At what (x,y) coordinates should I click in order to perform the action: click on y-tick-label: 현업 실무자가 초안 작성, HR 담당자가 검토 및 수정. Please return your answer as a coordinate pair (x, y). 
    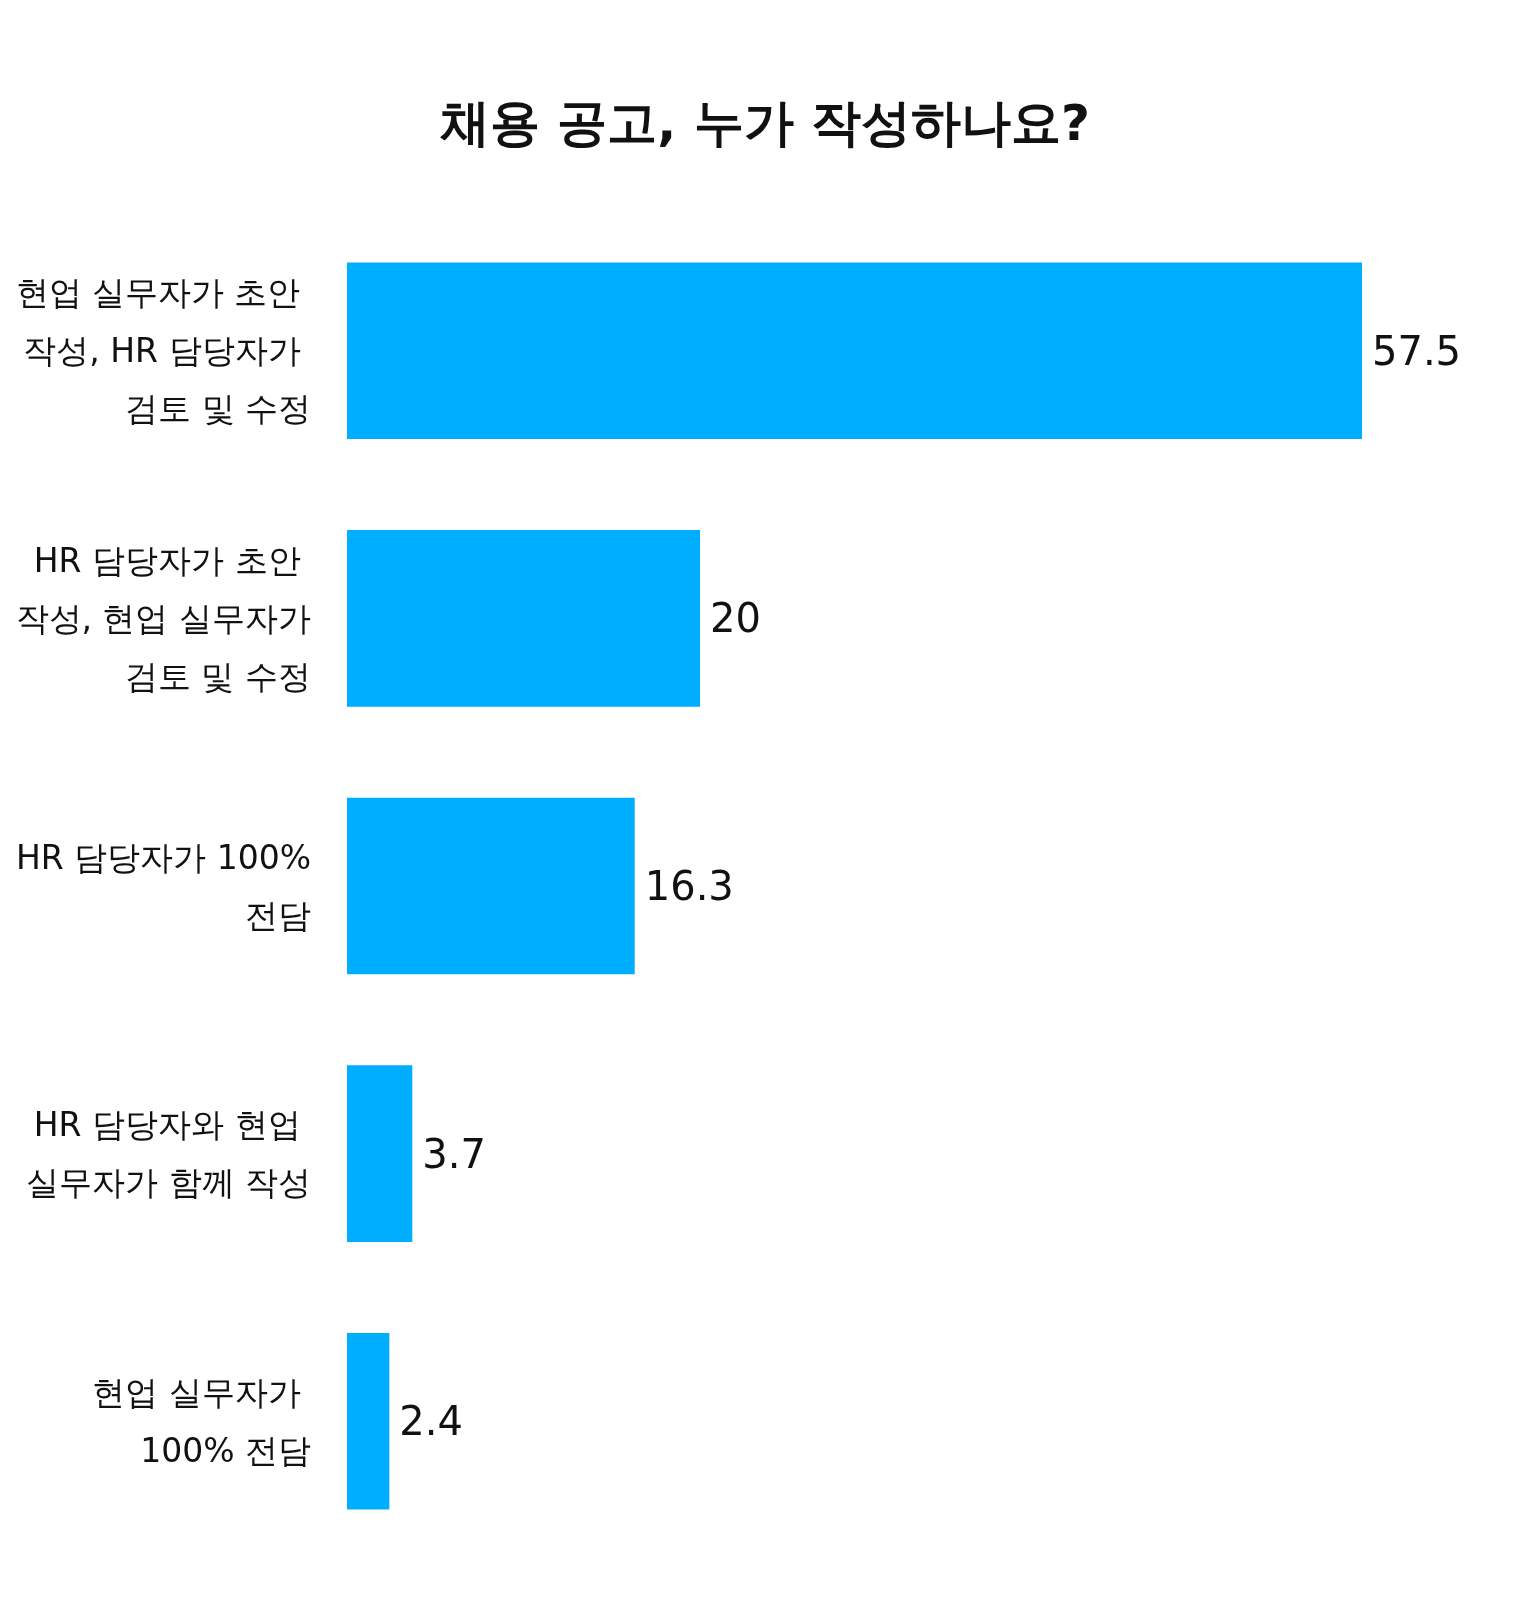
    Looking at the image, I should click on (163, 351).